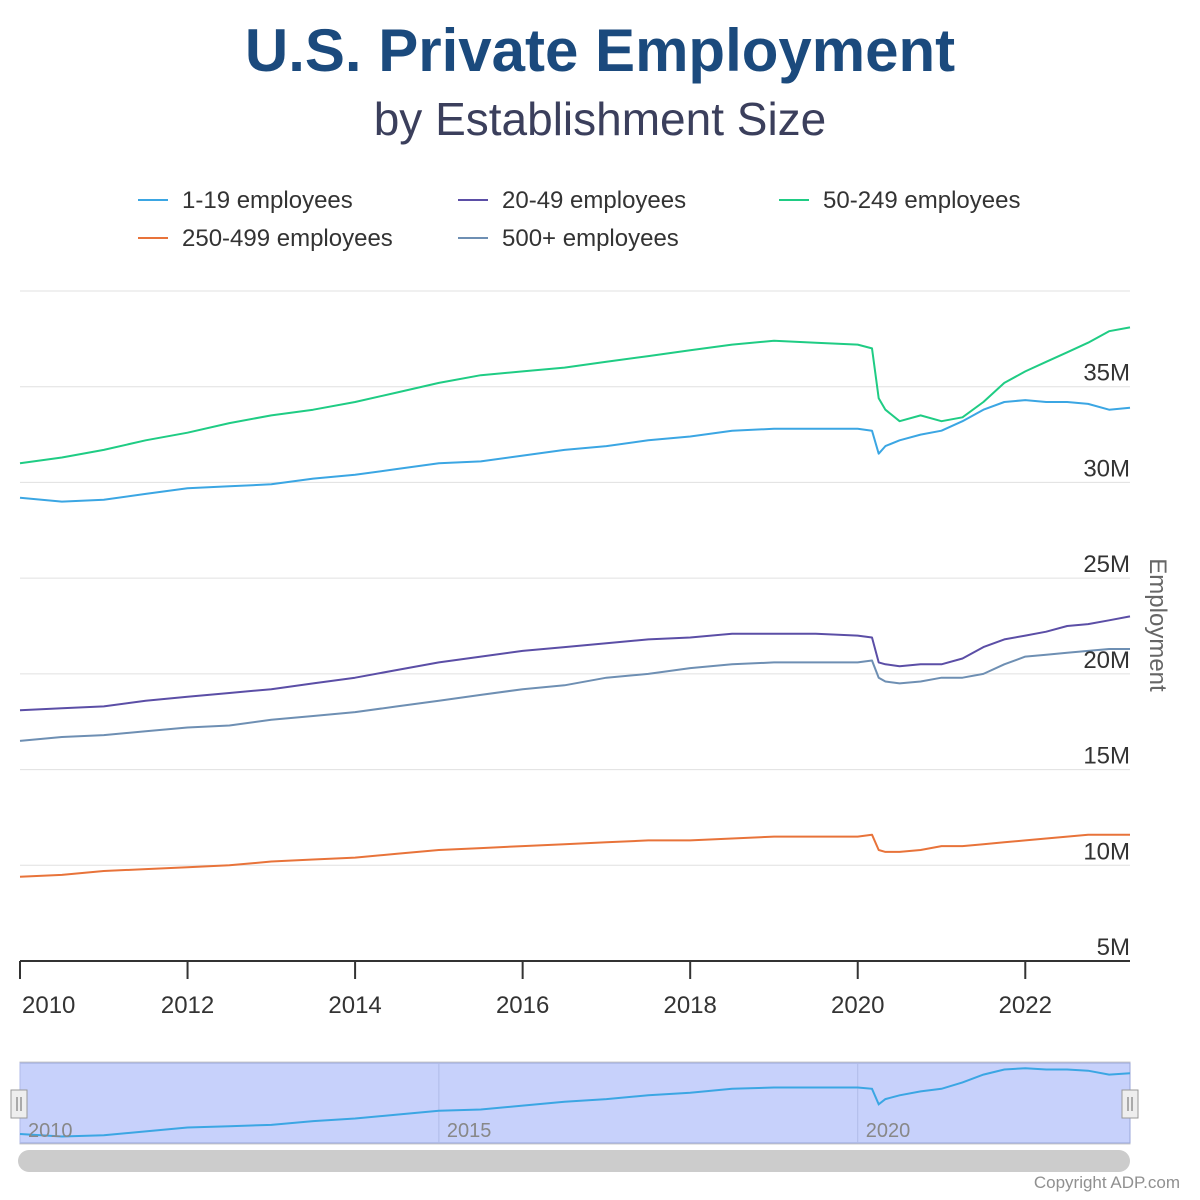 This screenshot has width=1200, height=1200. I want to click on y-axis-title: Employment, so click(1157, 625).